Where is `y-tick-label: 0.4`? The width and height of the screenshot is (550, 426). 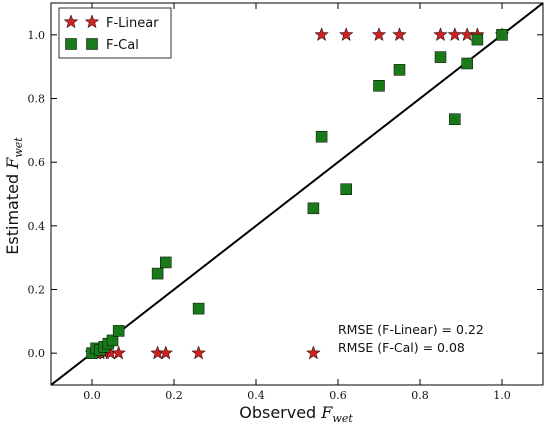
y-tick-label: 0.4 is located at coordinates (37, 226).